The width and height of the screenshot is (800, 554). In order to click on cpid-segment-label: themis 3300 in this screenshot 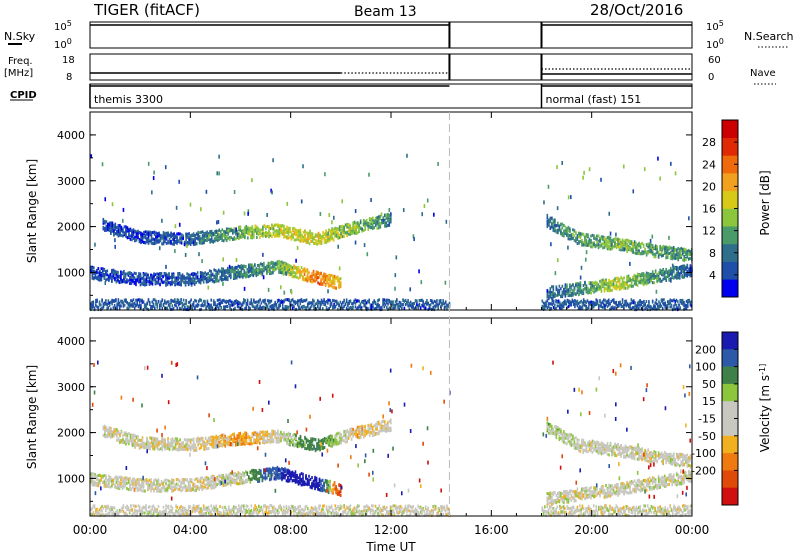, I will do `click(128, 99)`.